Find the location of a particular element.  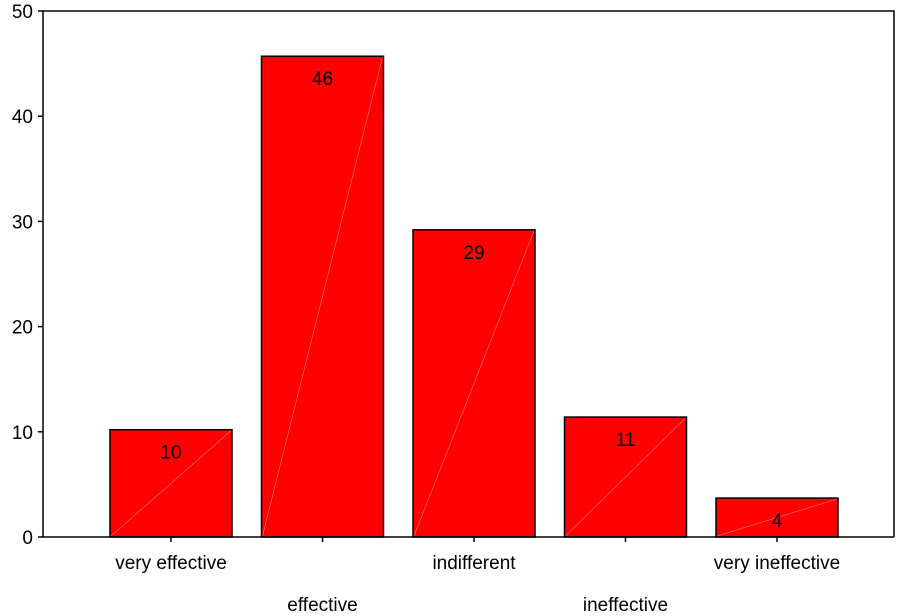

y-tick-label: 40 is located at coordinates (22, 117).